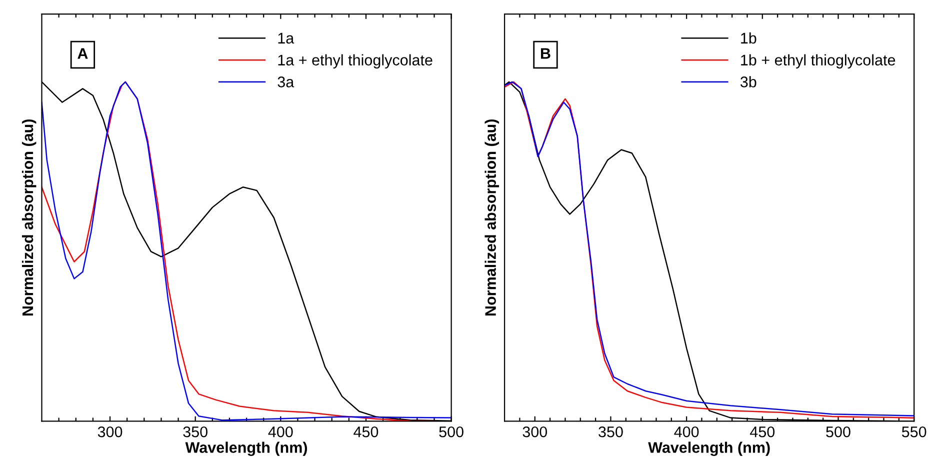 The width and height of the screenshot is (928, 468). Describe the element at coordinates (355, 61) in the screenshot. I see `legend-label: 1a + ethyl thioglycolate` at that location.